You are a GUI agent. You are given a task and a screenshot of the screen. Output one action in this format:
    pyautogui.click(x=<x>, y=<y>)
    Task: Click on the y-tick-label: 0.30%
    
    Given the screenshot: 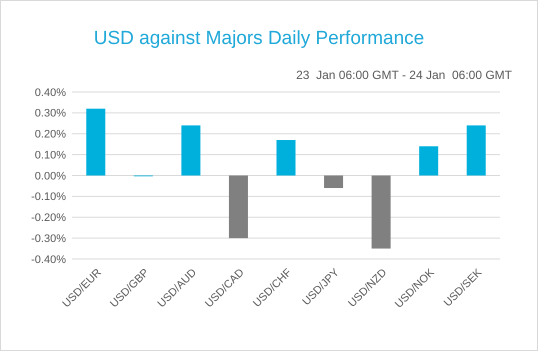 What is the action you would take?
    pyautogui.click(x=50, y=114)
    